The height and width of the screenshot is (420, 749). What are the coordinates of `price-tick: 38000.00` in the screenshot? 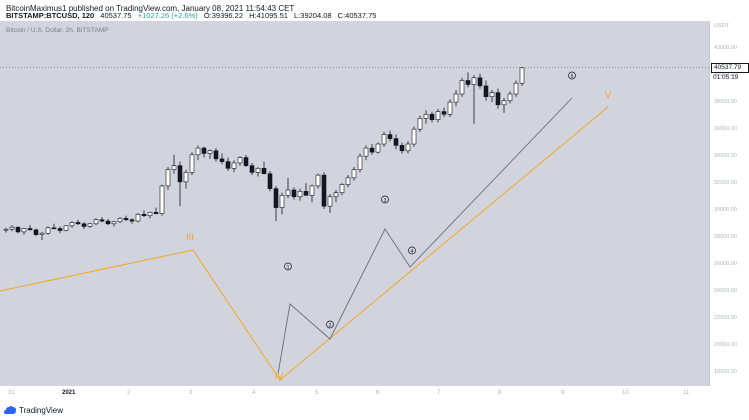 It's located at (725, 102).